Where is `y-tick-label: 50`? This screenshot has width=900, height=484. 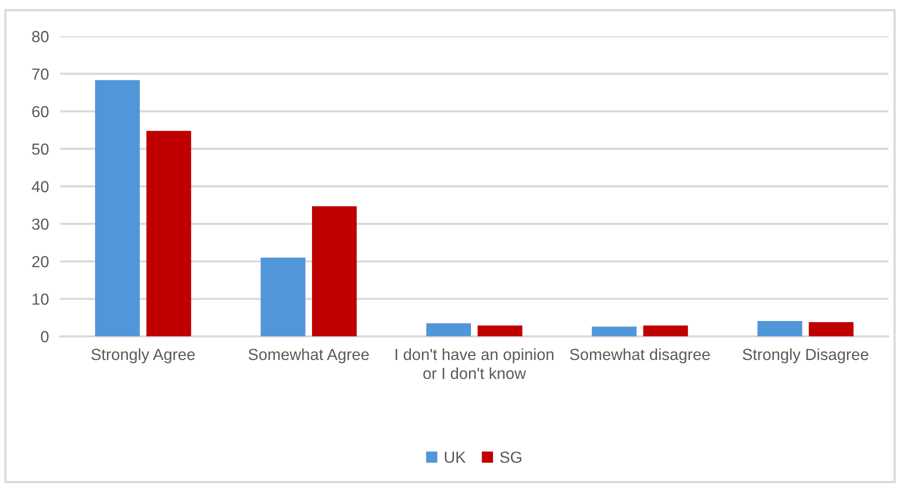
y-tick-label: 50 is located at coordinates (40, 149).